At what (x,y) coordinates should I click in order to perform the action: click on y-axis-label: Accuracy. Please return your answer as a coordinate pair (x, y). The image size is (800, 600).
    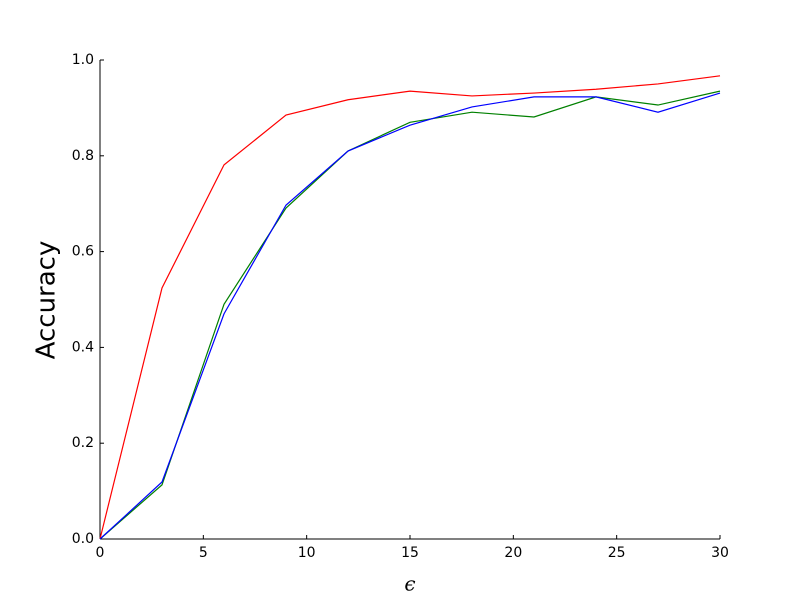
    Looking at the image, I should click on (47, 300).